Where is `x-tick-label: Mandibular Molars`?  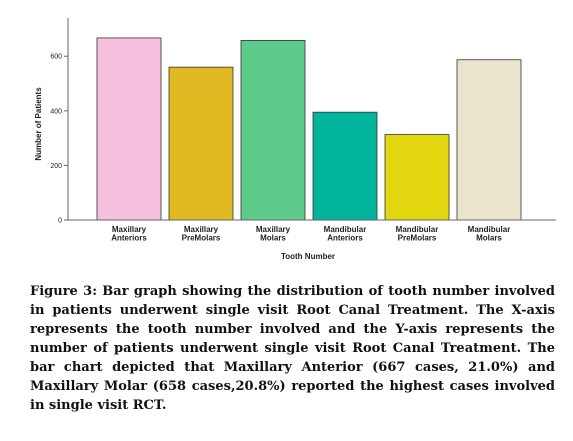 x-tick-label: Mandibular Molars is located at coordinates (489, 234).